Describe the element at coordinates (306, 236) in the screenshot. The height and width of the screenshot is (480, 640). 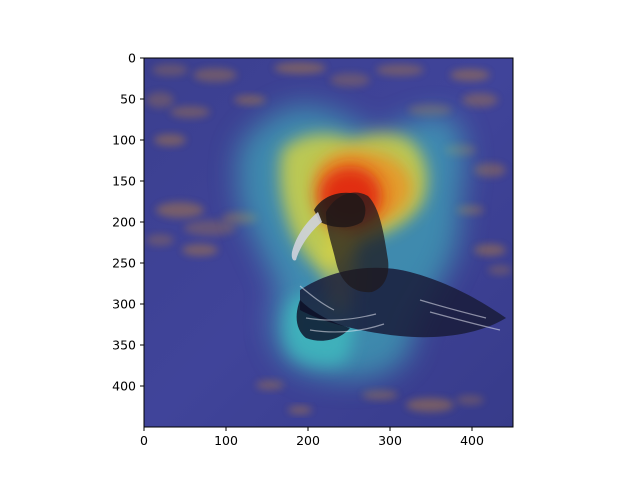
I see `bird-beak` at that location.